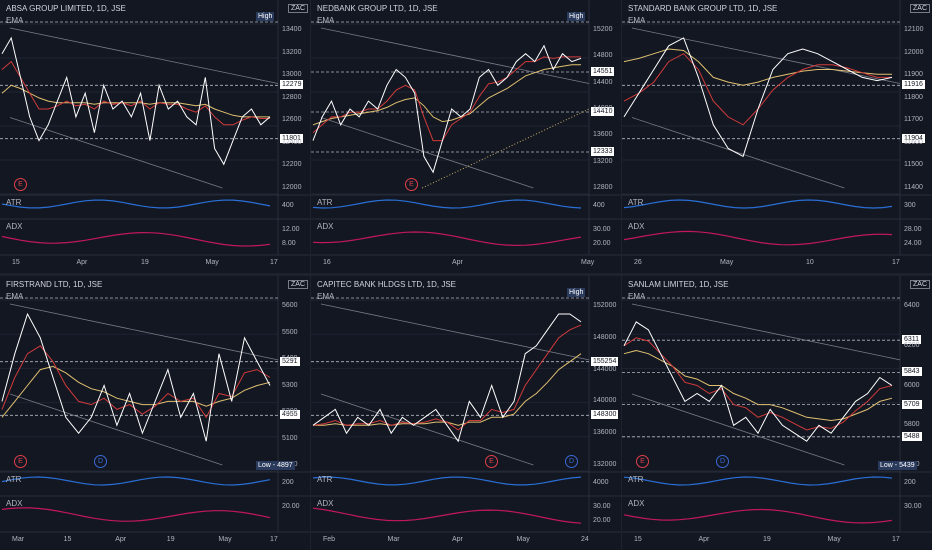 This screenshot has height=550, width=932. I want to click on chart-title: STANDARD BANK GROUP LTD, 1D, JSE, so click(703, 8).